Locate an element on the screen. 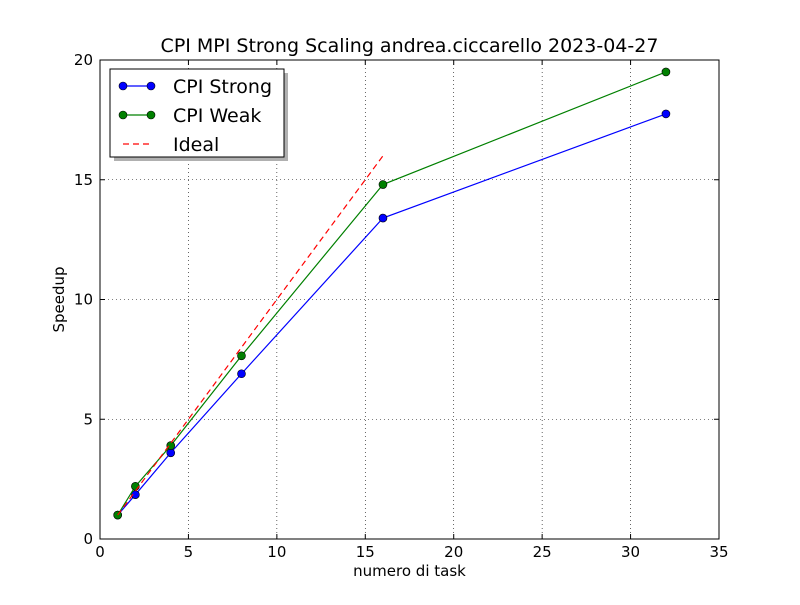 This screenshot has height=605, width=800. x-tick-label: 5 is located at coordinates (189, 552).